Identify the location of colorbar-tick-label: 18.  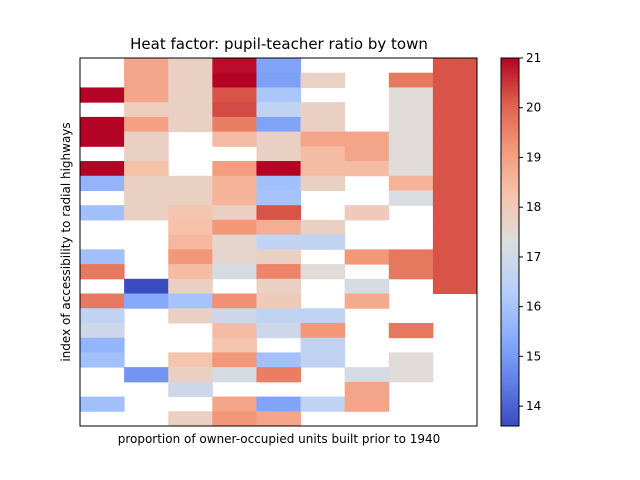
(533, 207).